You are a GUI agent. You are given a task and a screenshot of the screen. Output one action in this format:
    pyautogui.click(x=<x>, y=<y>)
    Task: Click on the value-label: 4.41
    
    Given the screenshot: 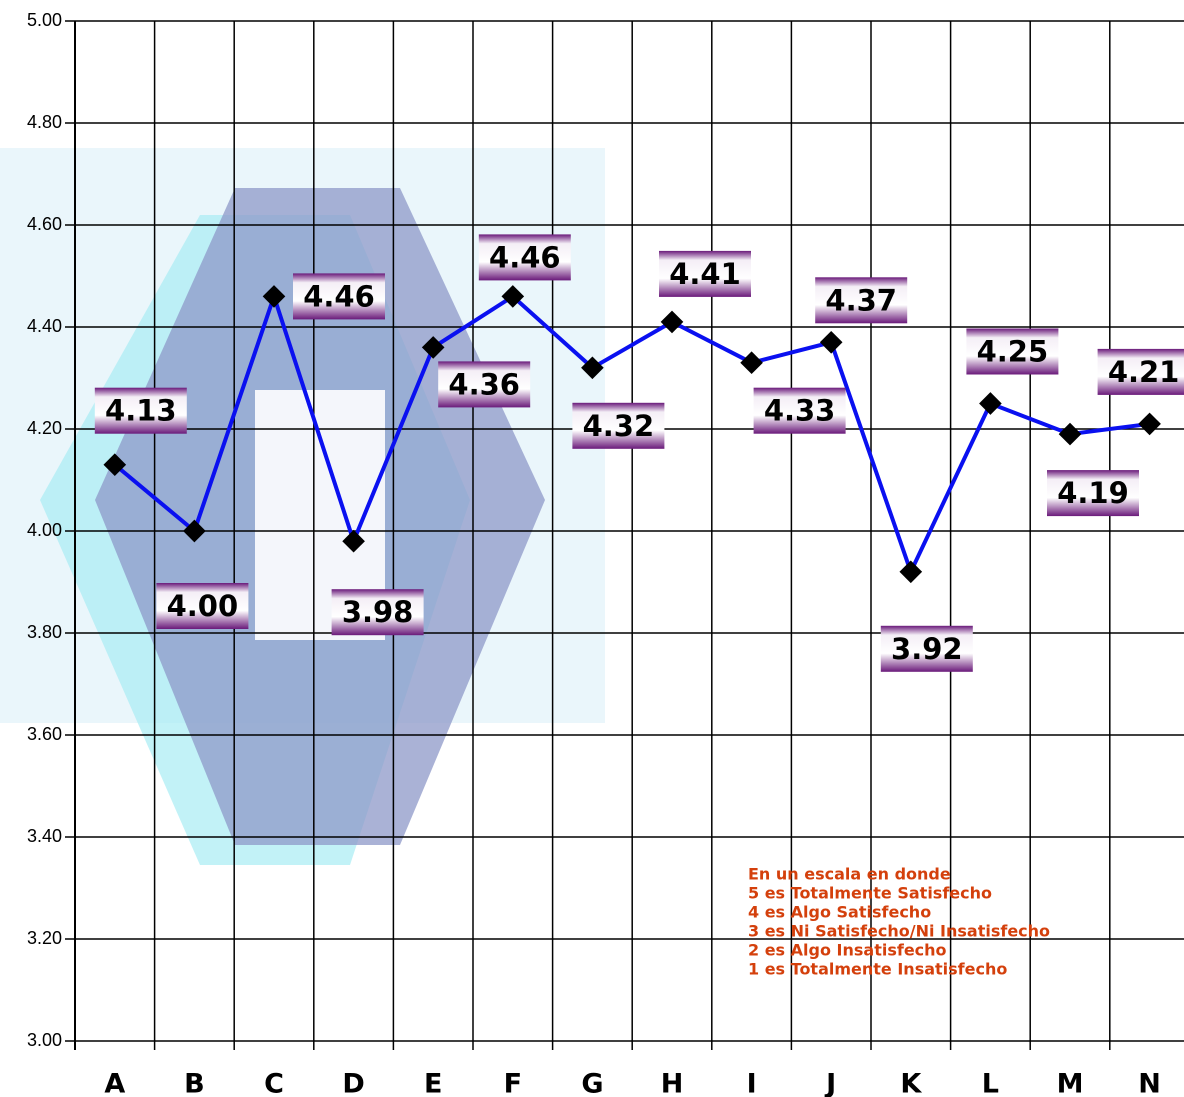 What is the action you would take?
    pyautogui.click(x=705, y=274)
    